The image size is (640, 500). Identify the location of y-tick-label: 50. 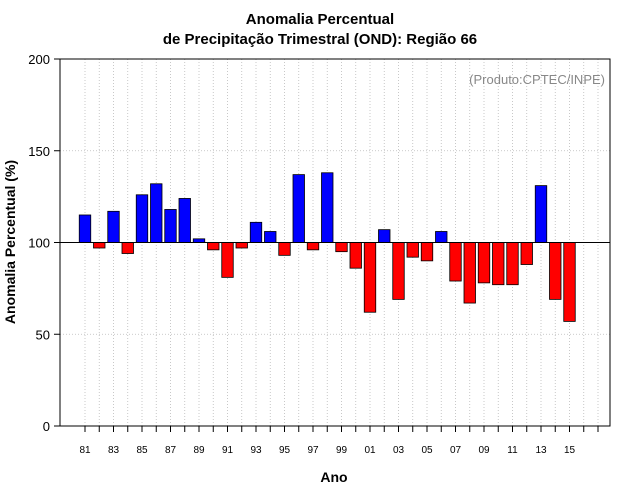
(43, 334).